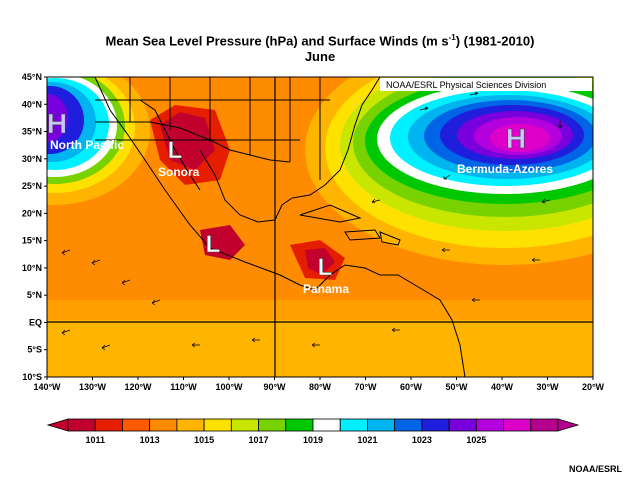 This screenshot has width=640, height=480. I want to click on lon-tick-label: 80°W, so click(320, 387).